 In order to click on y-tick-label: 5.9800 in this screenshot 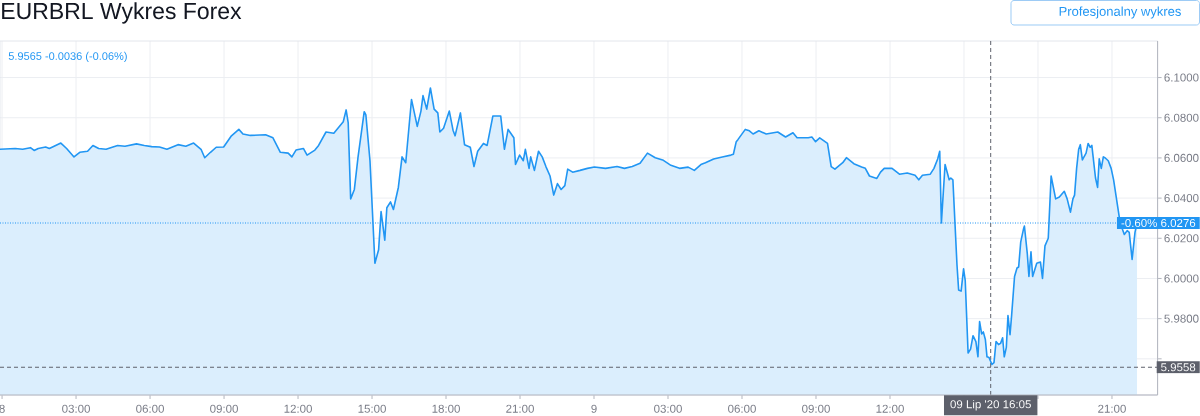, I will do `click(1181, 318)`.